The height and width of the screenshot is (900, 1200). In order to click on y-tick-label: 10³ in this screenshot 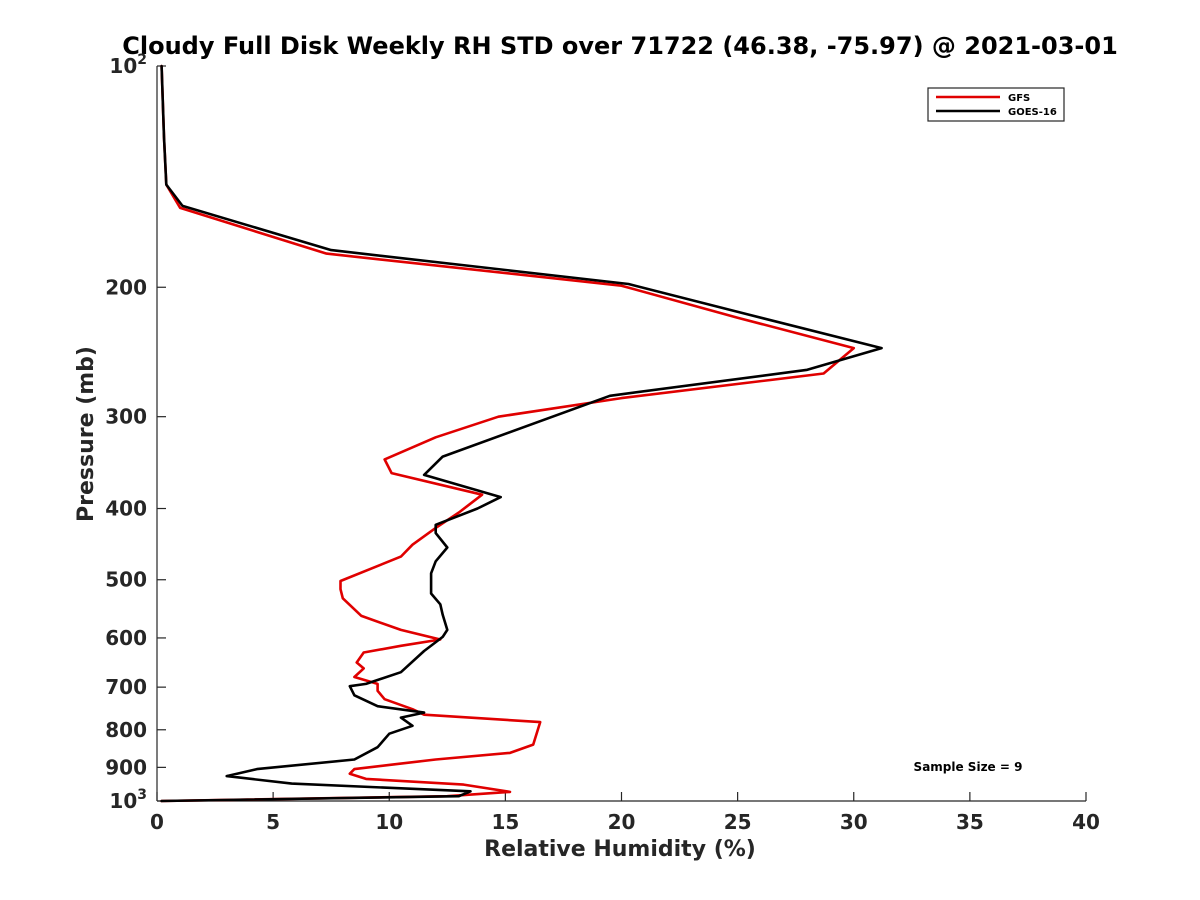, I will do `click(128, 800)`.